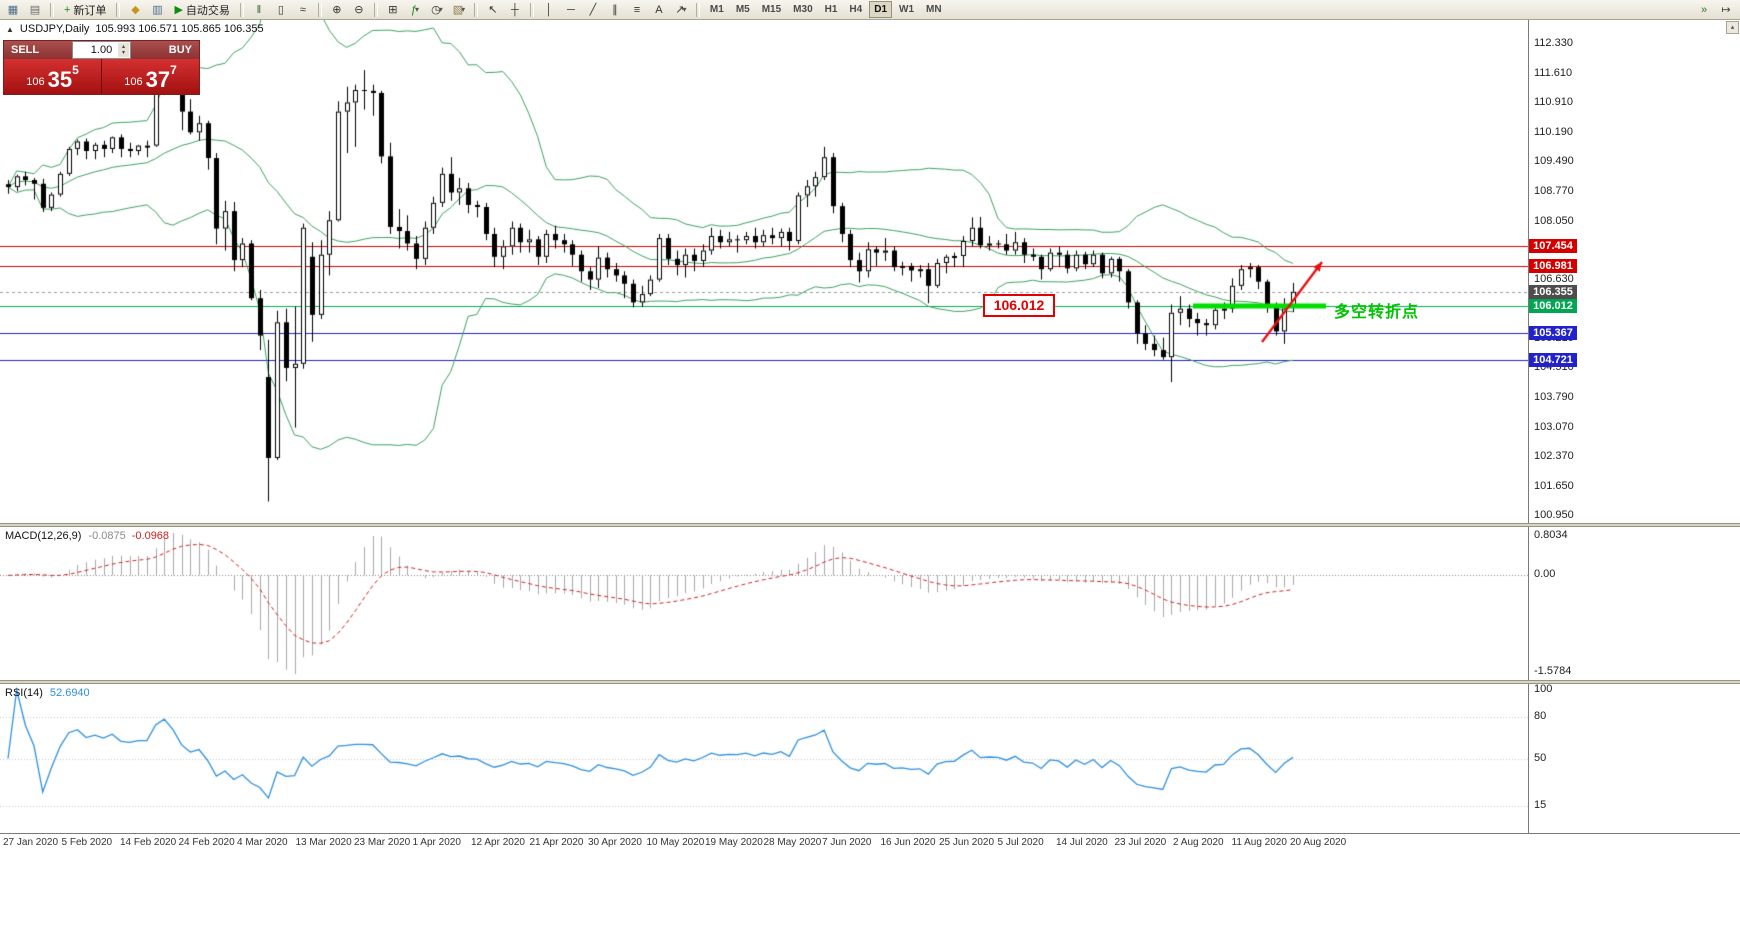 Image resolution: width=1740 pixels, height=949 pixels. I want to click on tf-w1-button: W1, so click(907, 9).